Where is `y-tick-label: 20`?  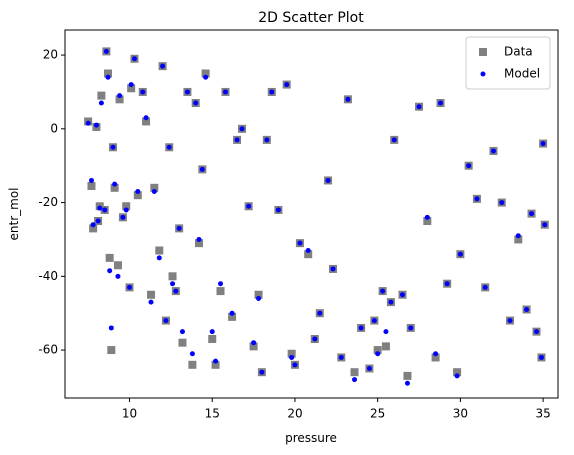
y-tick-label: 20 is located at coordinates (50, 55).